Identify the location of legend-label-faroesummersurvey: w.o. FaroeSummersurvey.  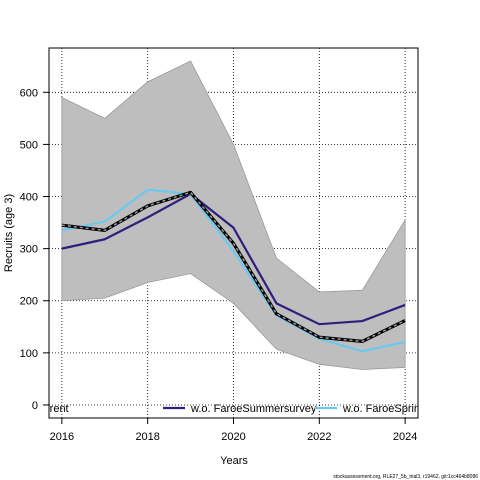
(253, 409).